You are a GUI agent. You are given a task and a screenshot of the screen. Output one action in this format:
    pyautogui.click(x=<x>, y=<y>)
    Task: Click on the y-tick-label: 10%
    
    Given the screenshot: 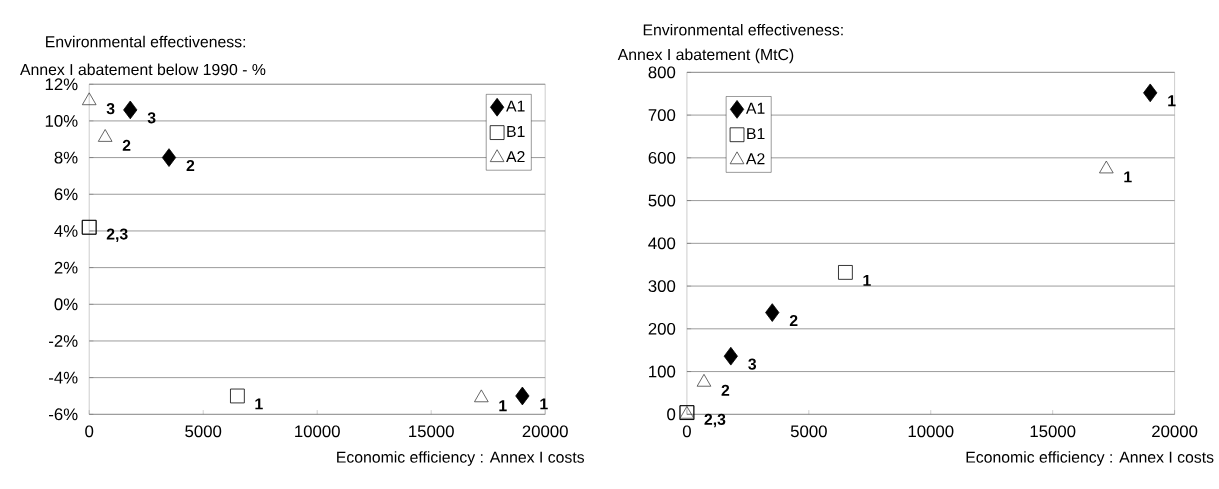 What is the action you would take?
    pyautogui.click(x=61, y=121)
    